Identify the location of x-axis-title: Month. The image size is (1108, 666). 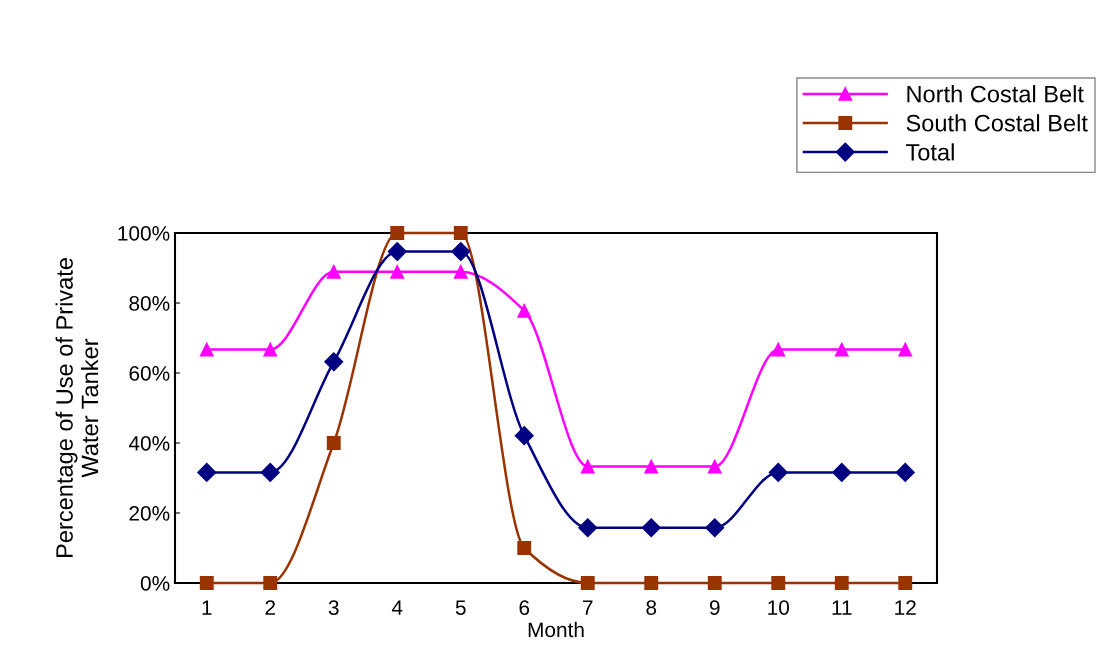
(556, 629).